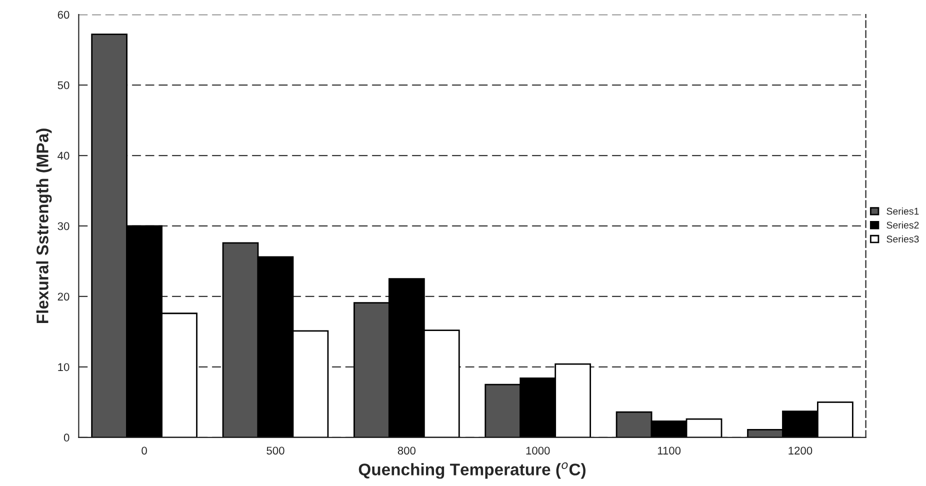  Describe the element at coordinates (669, 450) in the screenshot. I see `x-tick-label: 1100` at that location.